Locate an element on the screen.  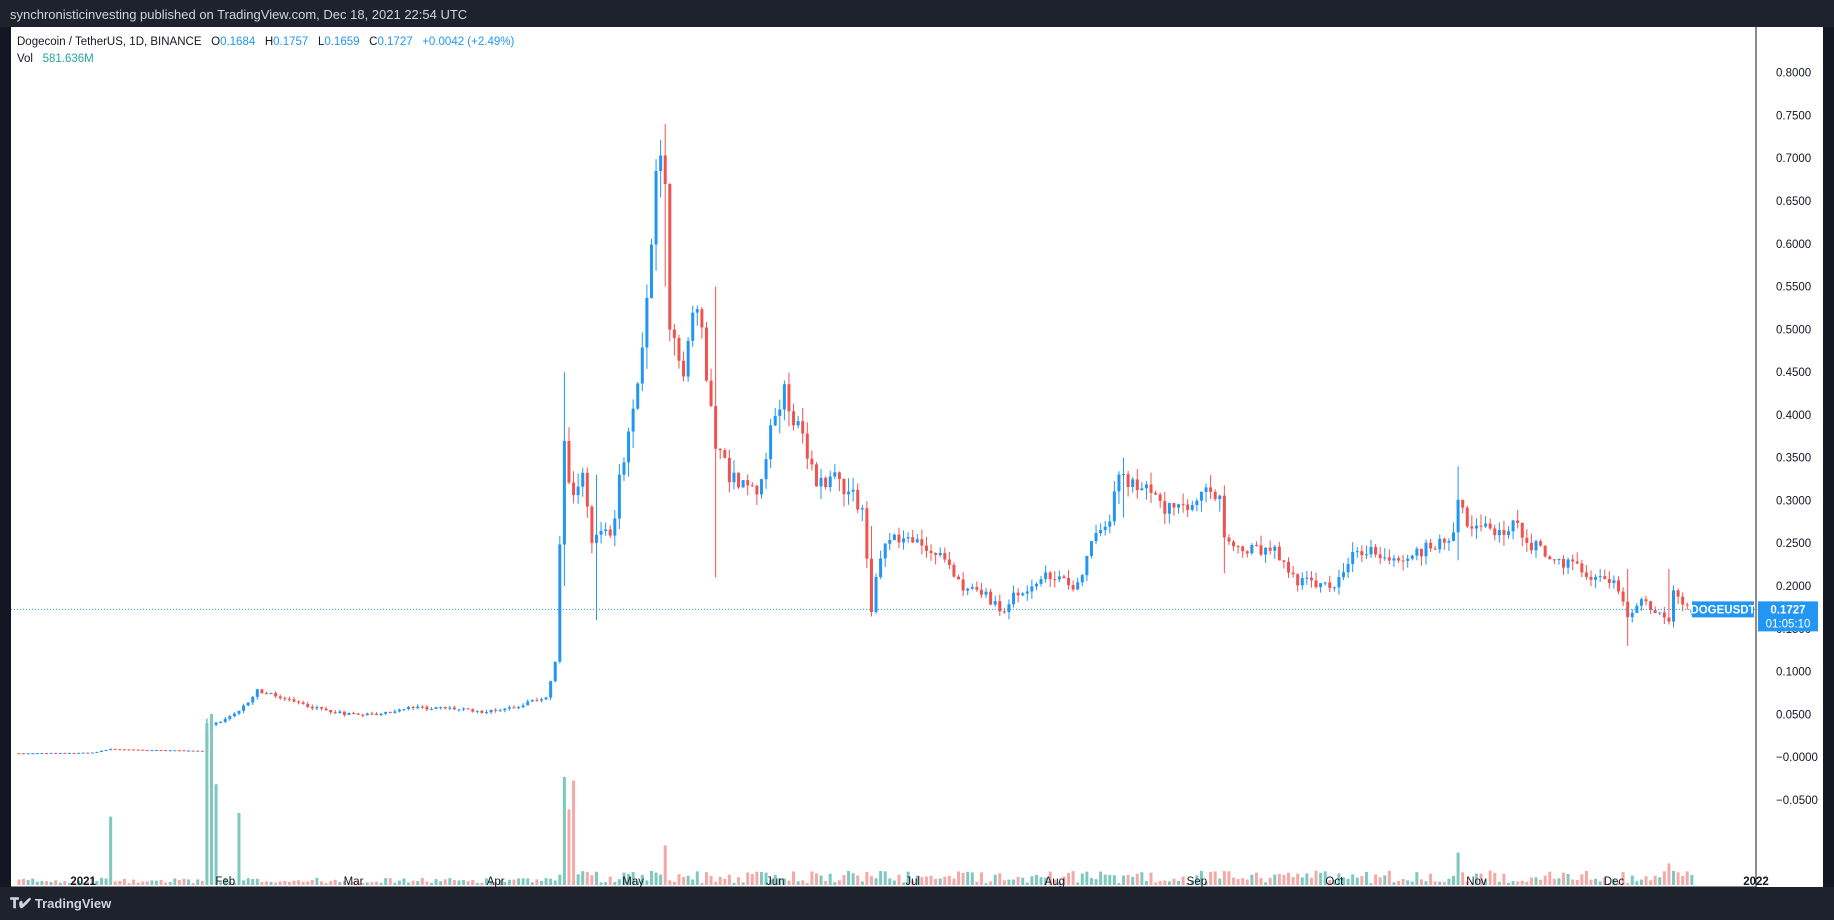
price-tick-label: 0.2500 is located at coordinates (1793, 544).